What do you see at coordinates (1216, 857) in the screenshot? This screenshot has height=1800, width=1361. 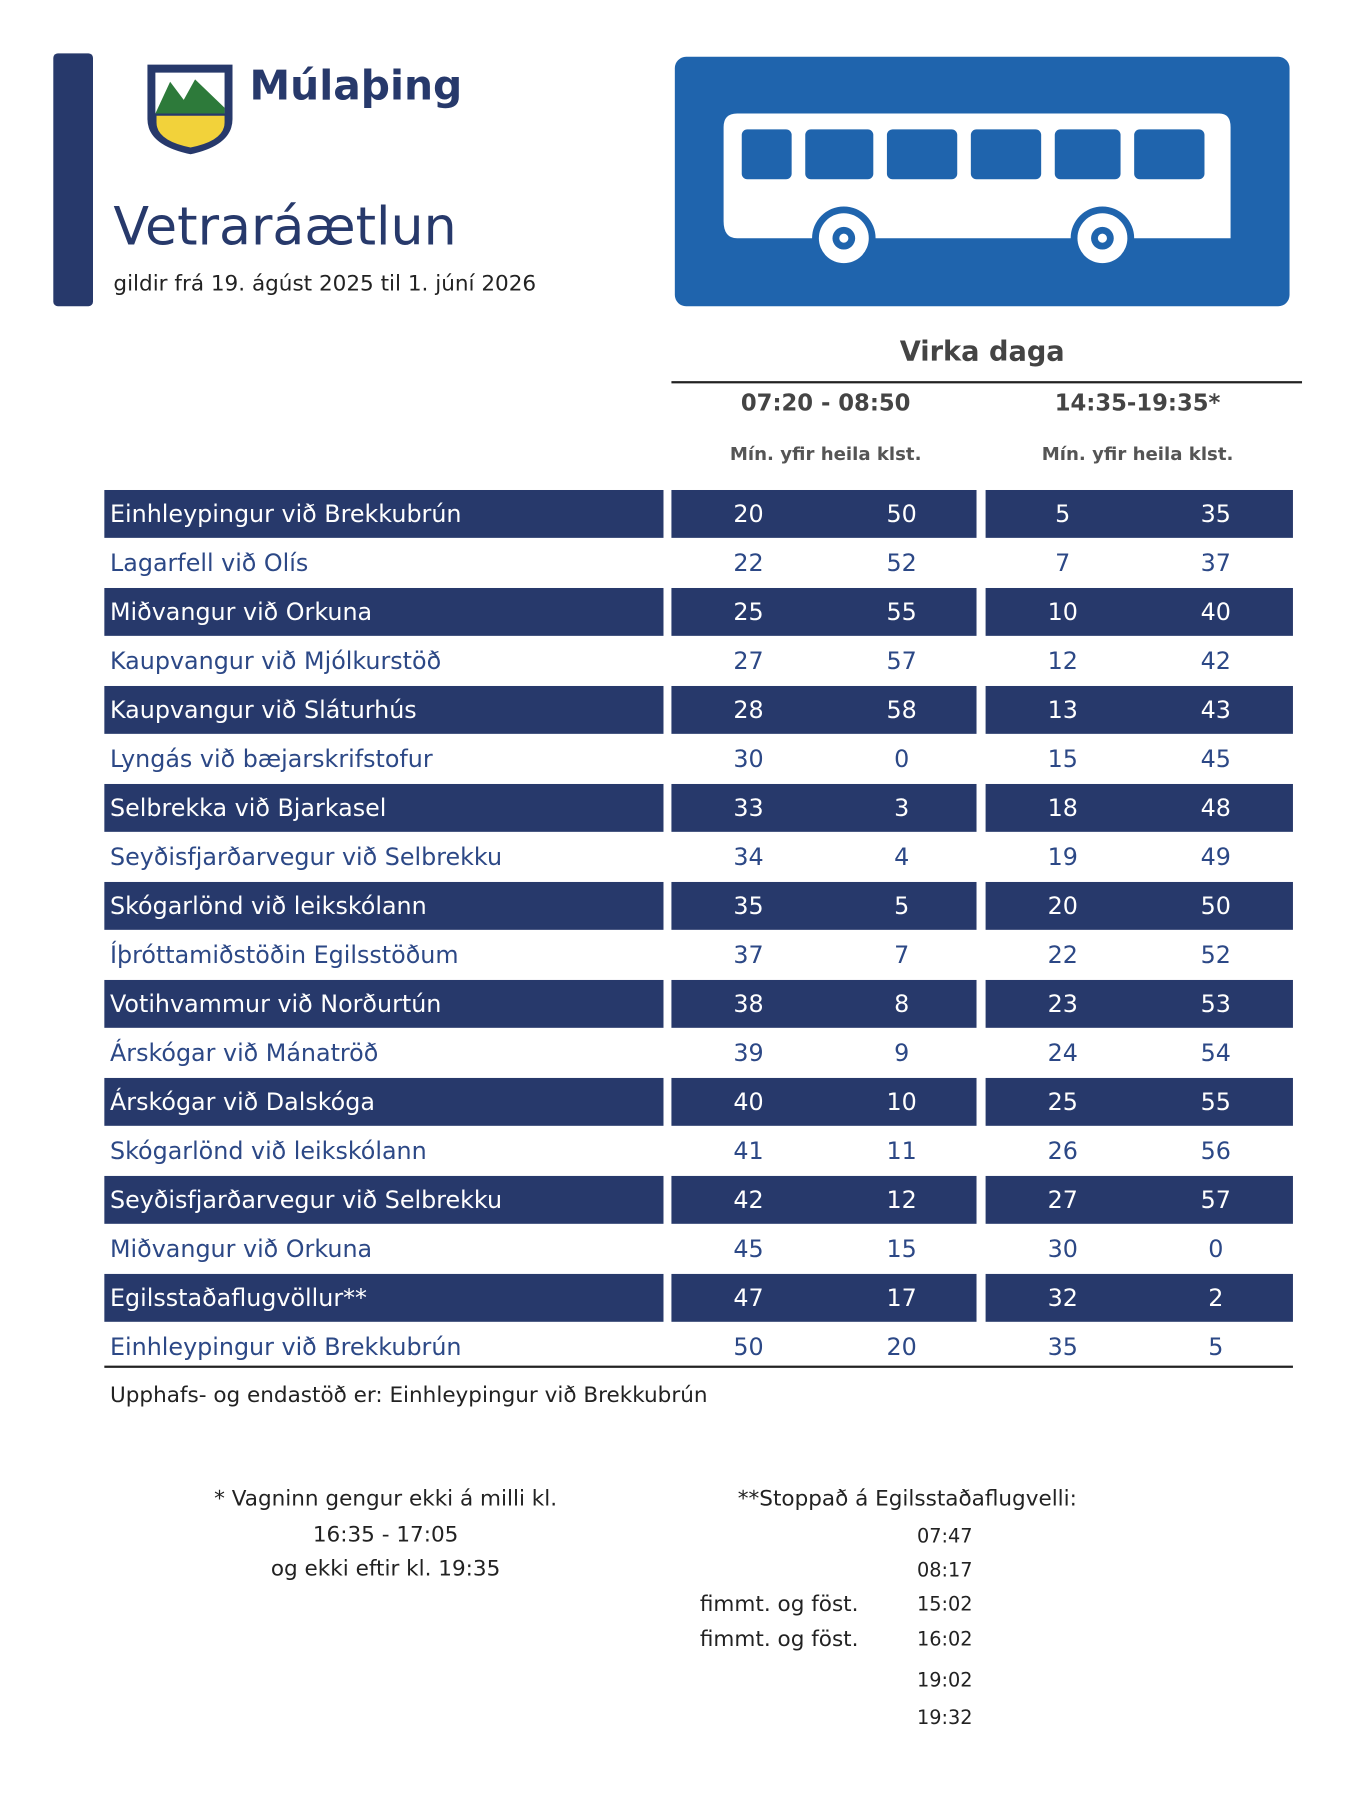 I see `minute: 49` at bounding box center [1216, 857].